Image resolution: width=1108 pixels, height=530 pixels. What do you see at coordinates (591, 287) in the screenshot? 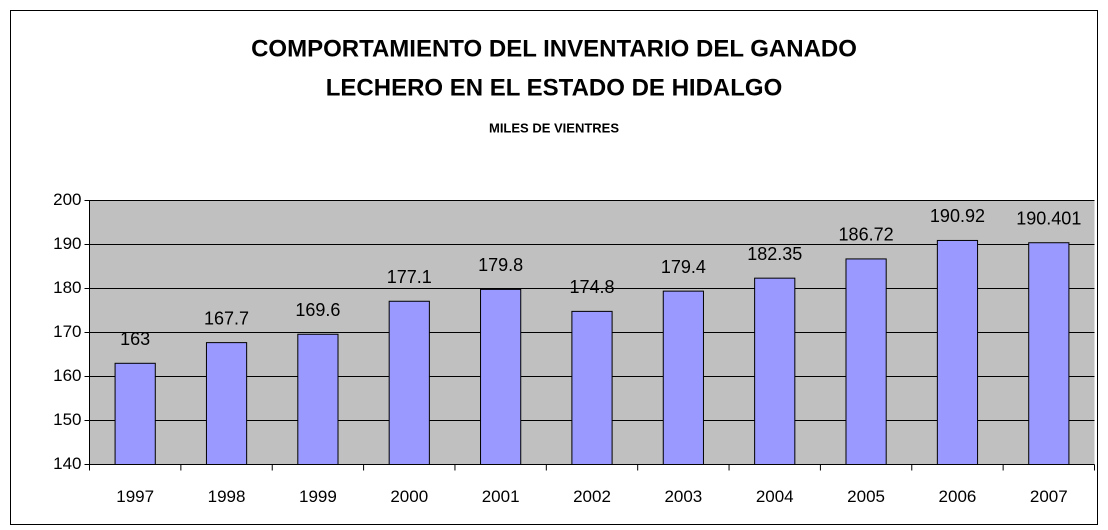
I see `data-label: 174.8` at bounding box center [591, 287].